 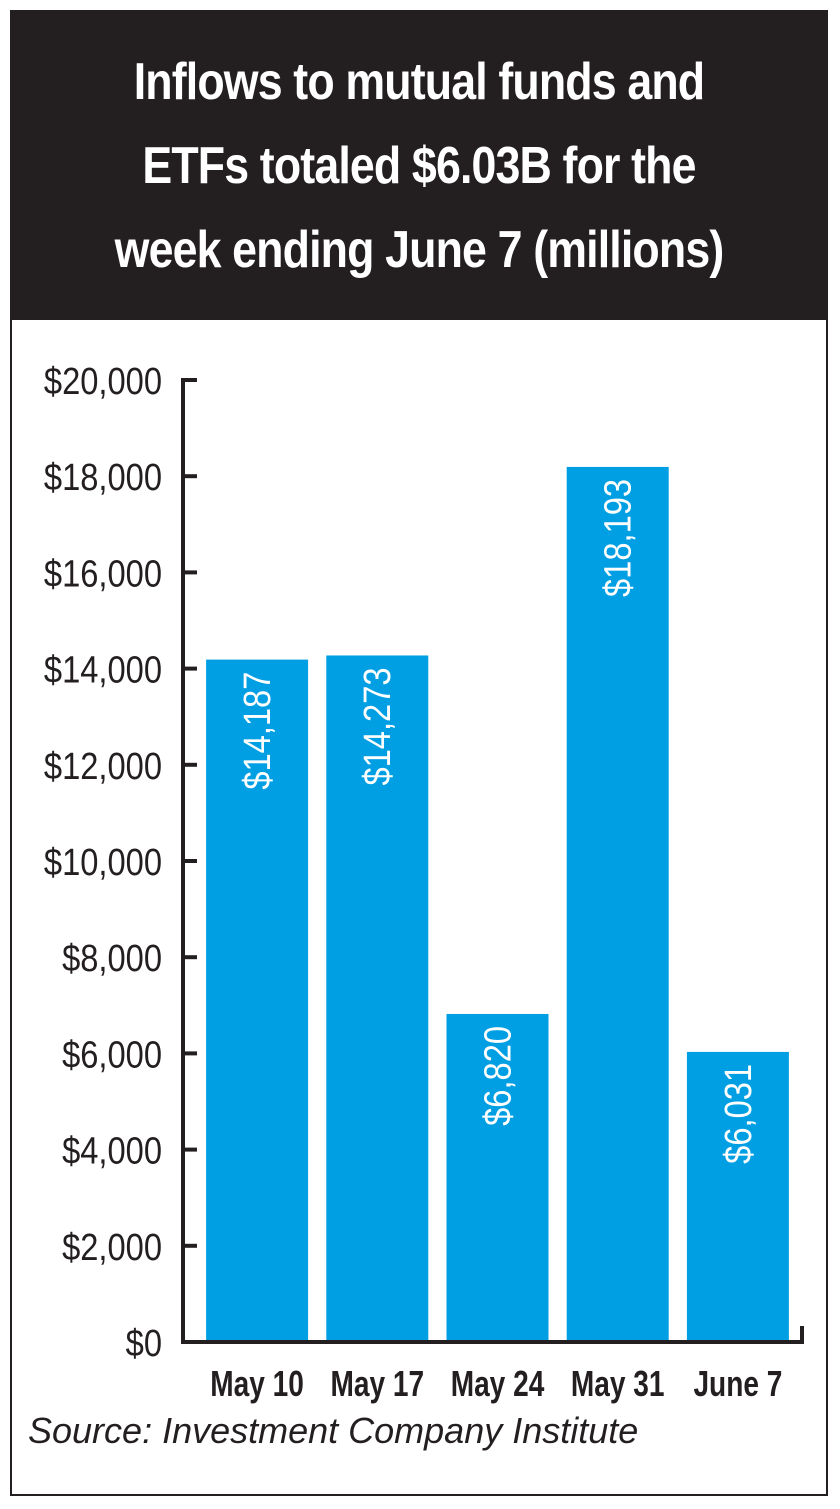 What do you see at coordinates (103, 573) in the screenshot?
I see `y-tick-label: $16,000` at bounding box center [103, 573].